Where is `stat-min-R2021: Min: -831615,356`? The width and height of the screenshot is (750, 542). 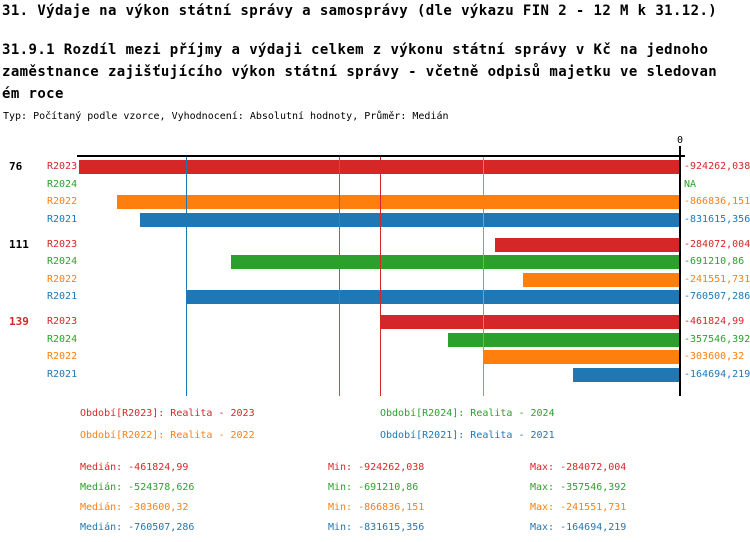 stat-min-R2021: Min: -831615,356 is located at coordinates (376, 527).